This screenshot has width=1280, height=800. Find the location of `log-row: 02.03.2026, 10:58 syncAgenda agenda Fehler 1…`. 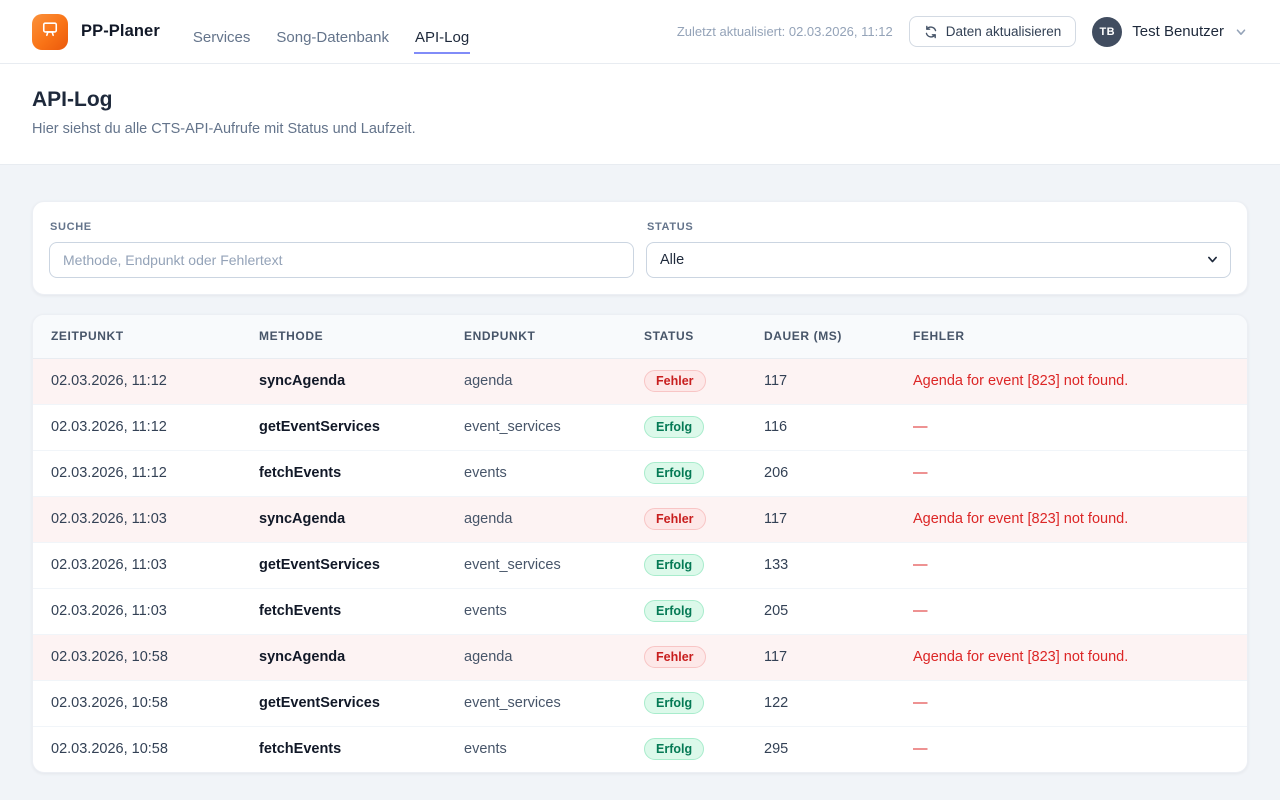

log-row: 02.03.2026, 10:58 syncAgenda agenda Fehler 1… is located at coordinates (640, 657).